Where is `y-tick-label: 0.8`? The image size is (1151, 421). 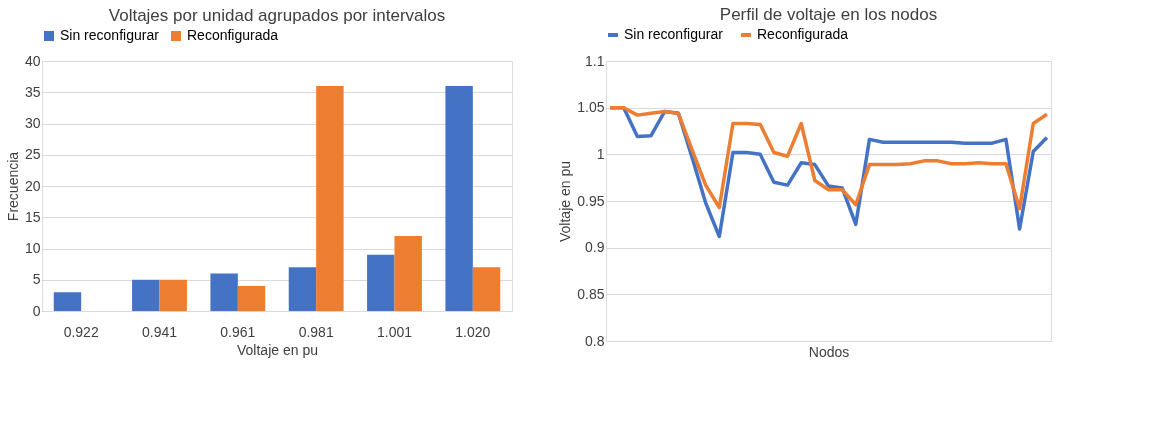
y-tick-label: 0.8 is located at coordinates (595, 340).